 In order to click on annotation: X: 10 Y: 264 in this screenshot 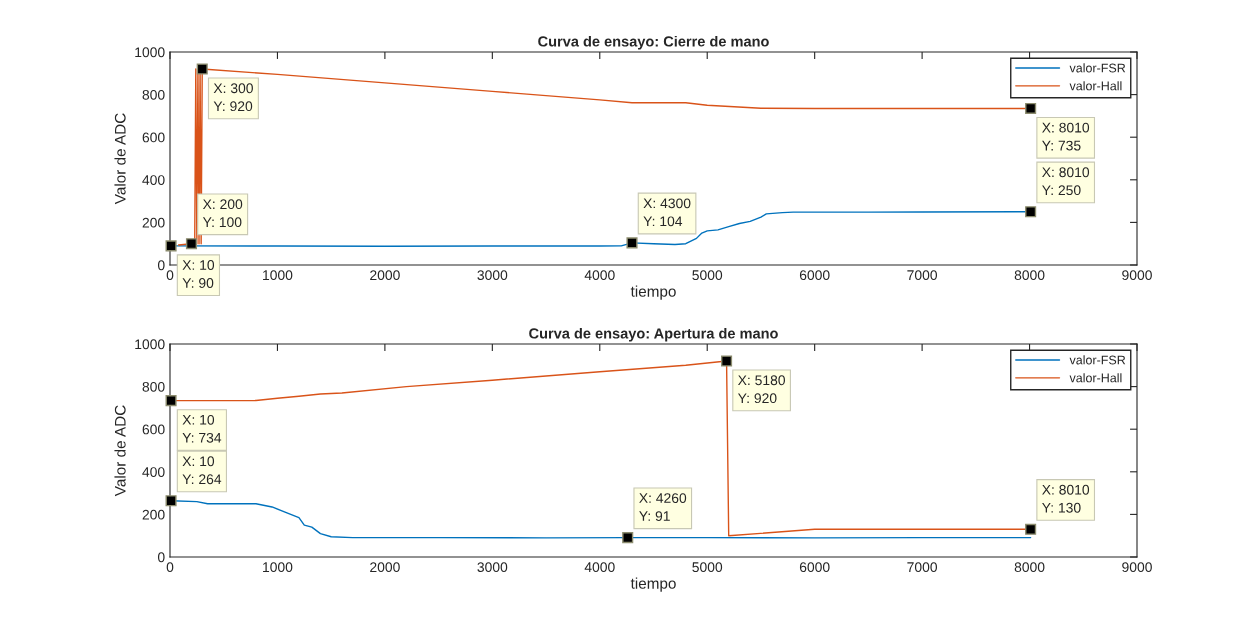, I will do `click(202, 470)`.